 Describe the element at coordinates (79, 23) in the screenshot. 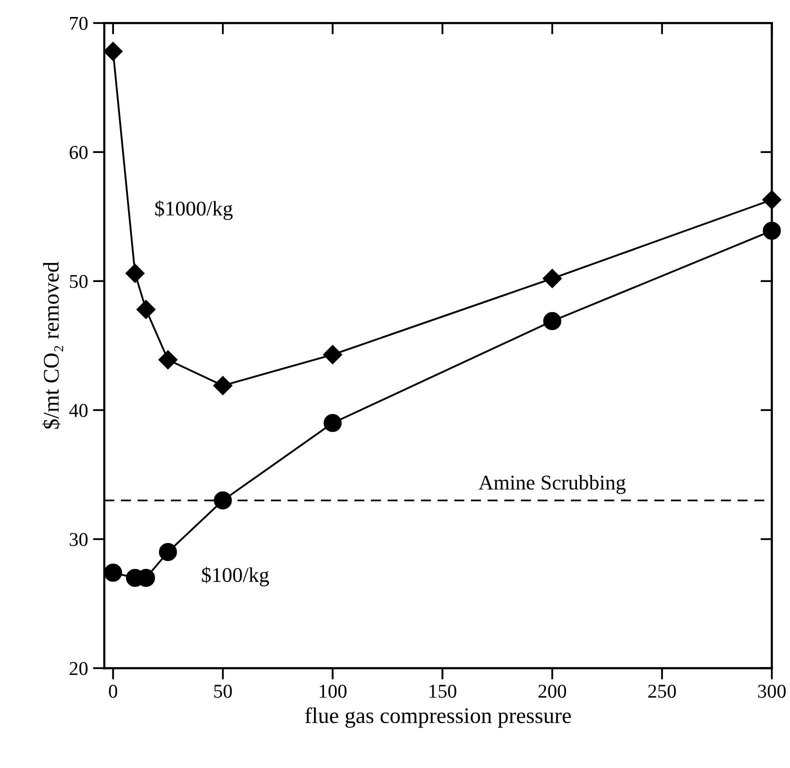

I see `y-tick-label: 70` at that location.